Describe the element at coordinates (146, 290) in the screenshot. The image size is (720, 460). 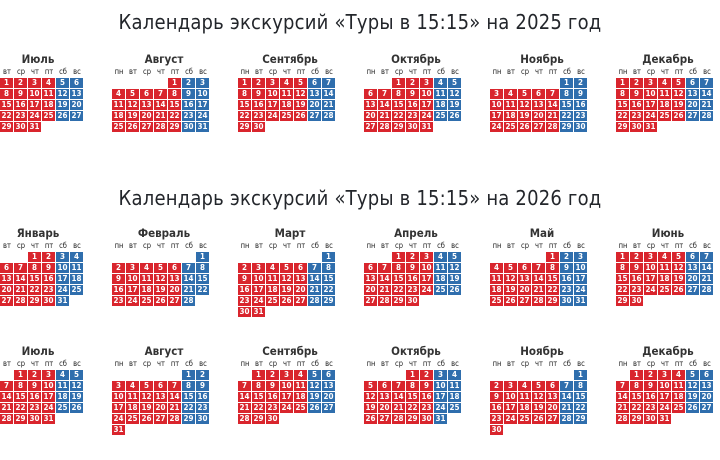
I see `day-cell: 18` at that location.